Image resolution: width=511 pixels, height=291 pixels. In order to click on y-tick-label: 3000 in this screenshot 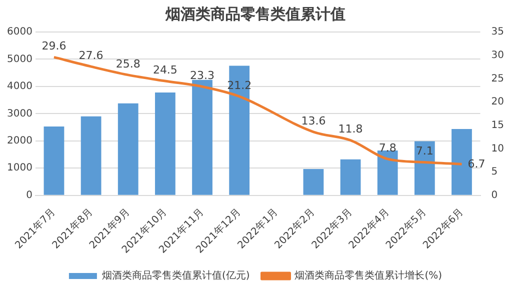, I will do `click(19, 114)`.